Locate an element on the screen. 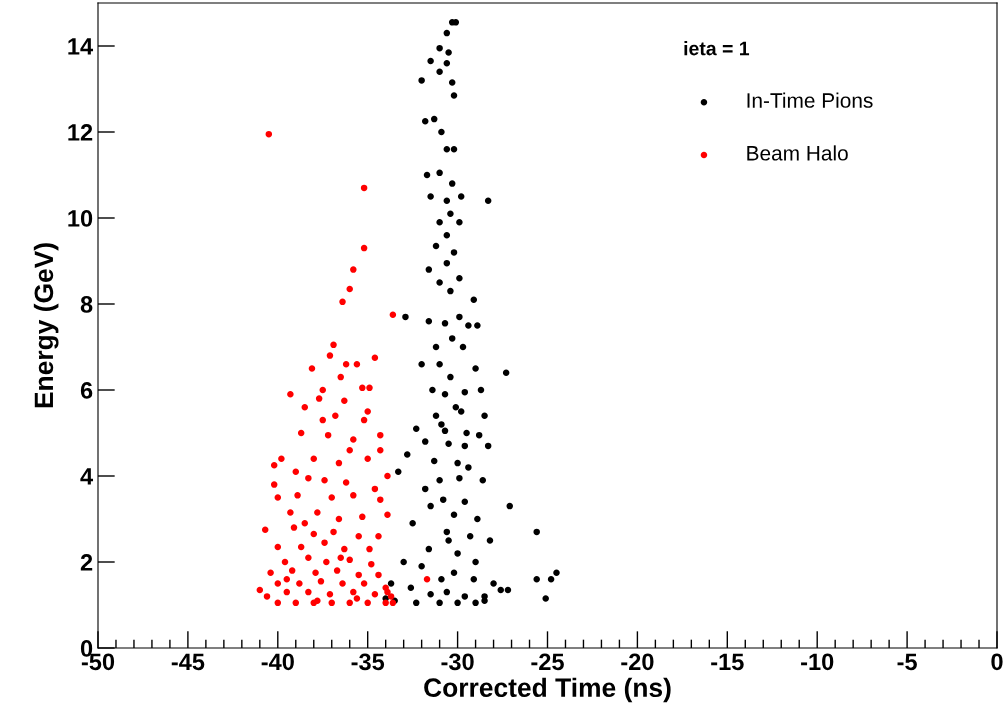 Image resolution: width=1008 pixels, height=719 pixels. legend-label: Beam Halo is located at coordinates (797, 153).